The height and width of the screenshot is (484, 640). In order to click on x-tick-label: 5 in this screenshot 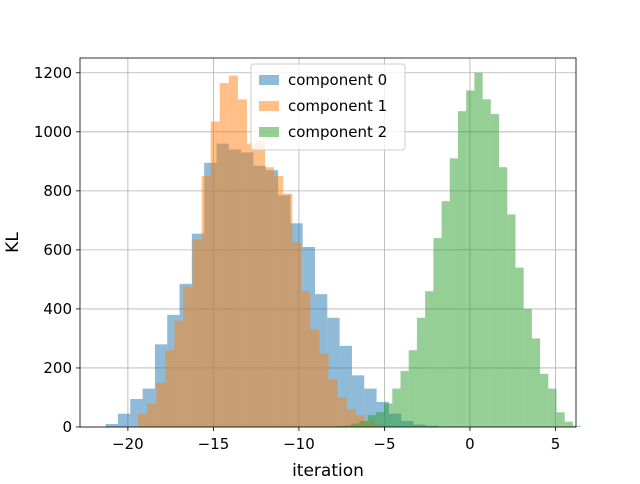, I will do `click(556, 444)`.